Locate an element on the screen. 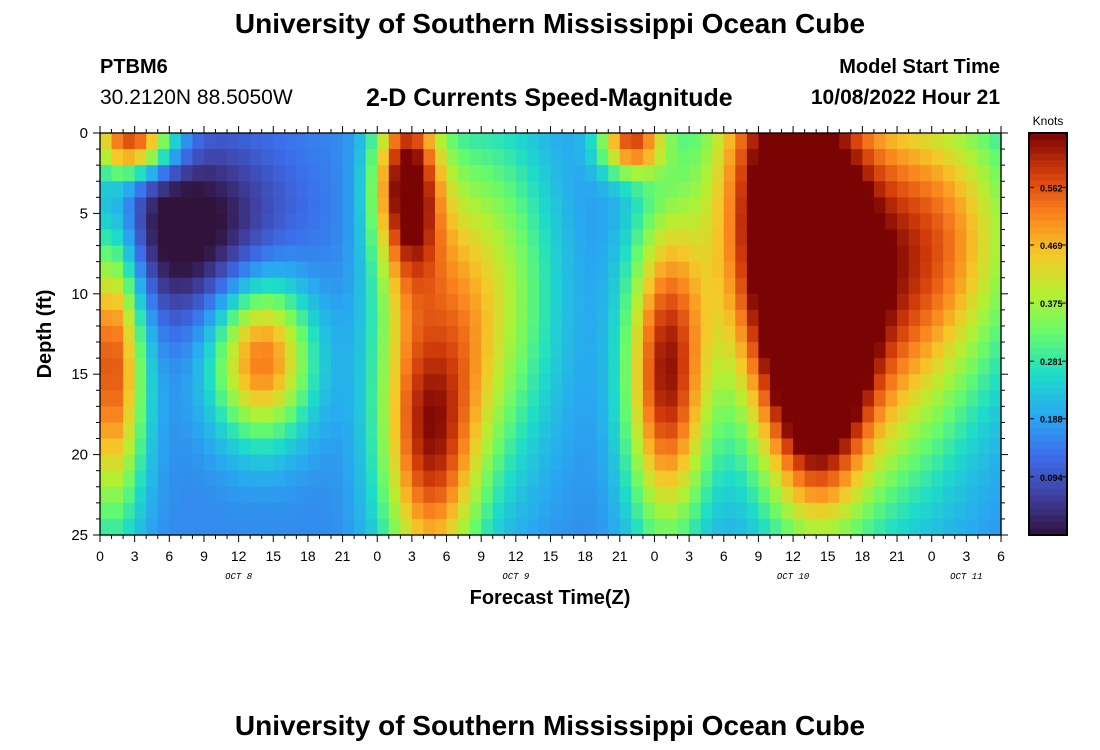 The height and width of the screenshot is (750, 1100). x-tick-label: 6 is located at coordinates (169, 556).